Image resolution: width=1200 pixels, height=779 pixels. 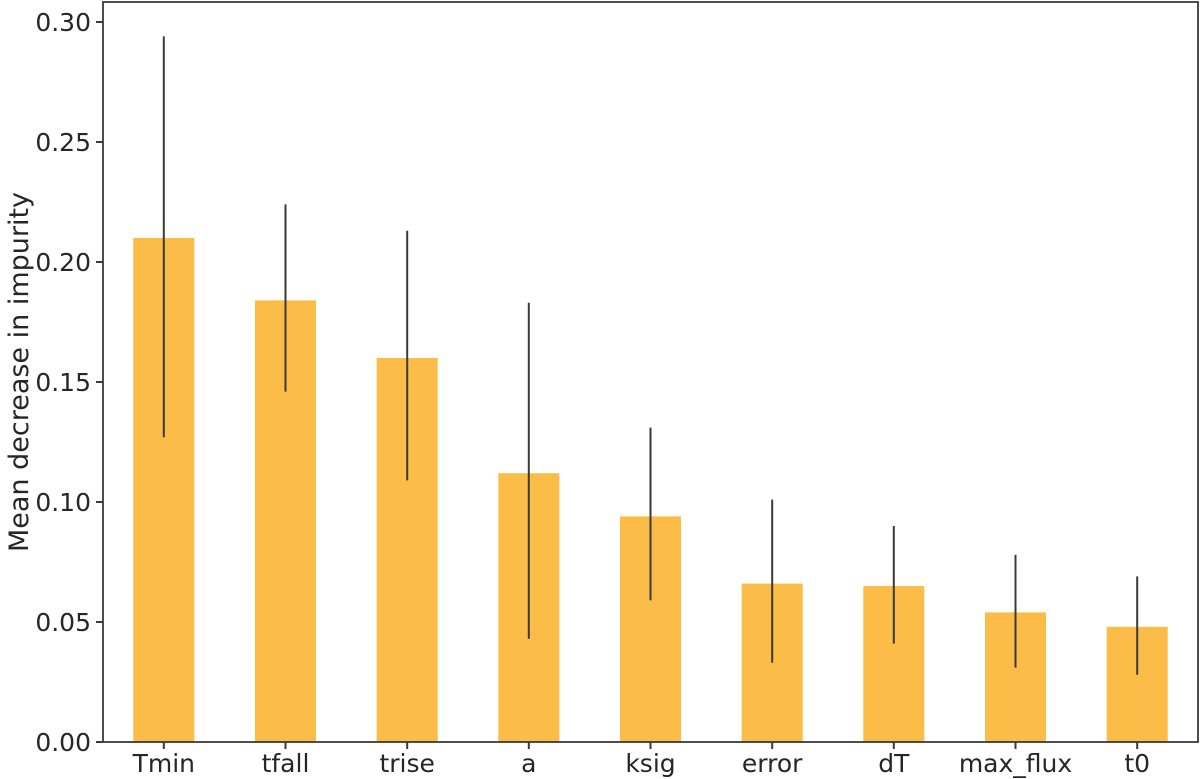 I want to click on x-tick-label-Tmin: Tmin, so click(x=163, y=763).